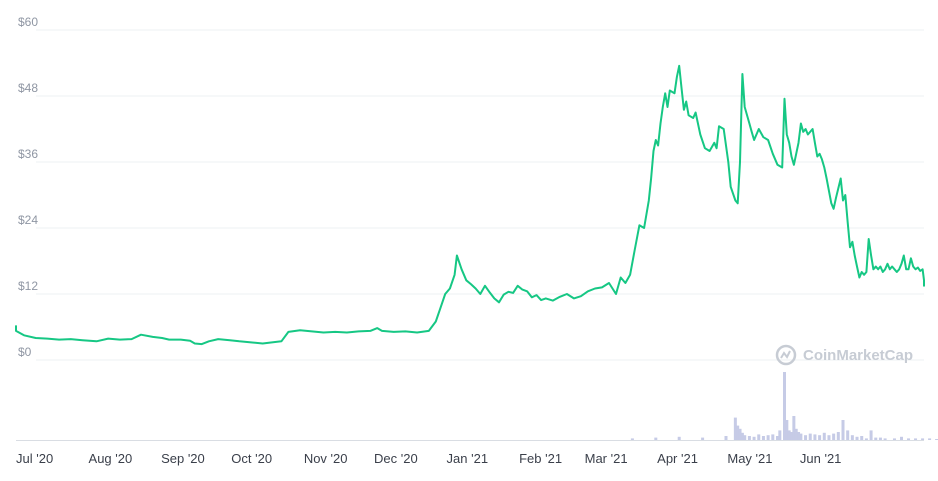  What do you see at coordinates (468, 458) in the screenshot?
I see `x-tick-label: Jan '21` at bounding box center [468, 458].